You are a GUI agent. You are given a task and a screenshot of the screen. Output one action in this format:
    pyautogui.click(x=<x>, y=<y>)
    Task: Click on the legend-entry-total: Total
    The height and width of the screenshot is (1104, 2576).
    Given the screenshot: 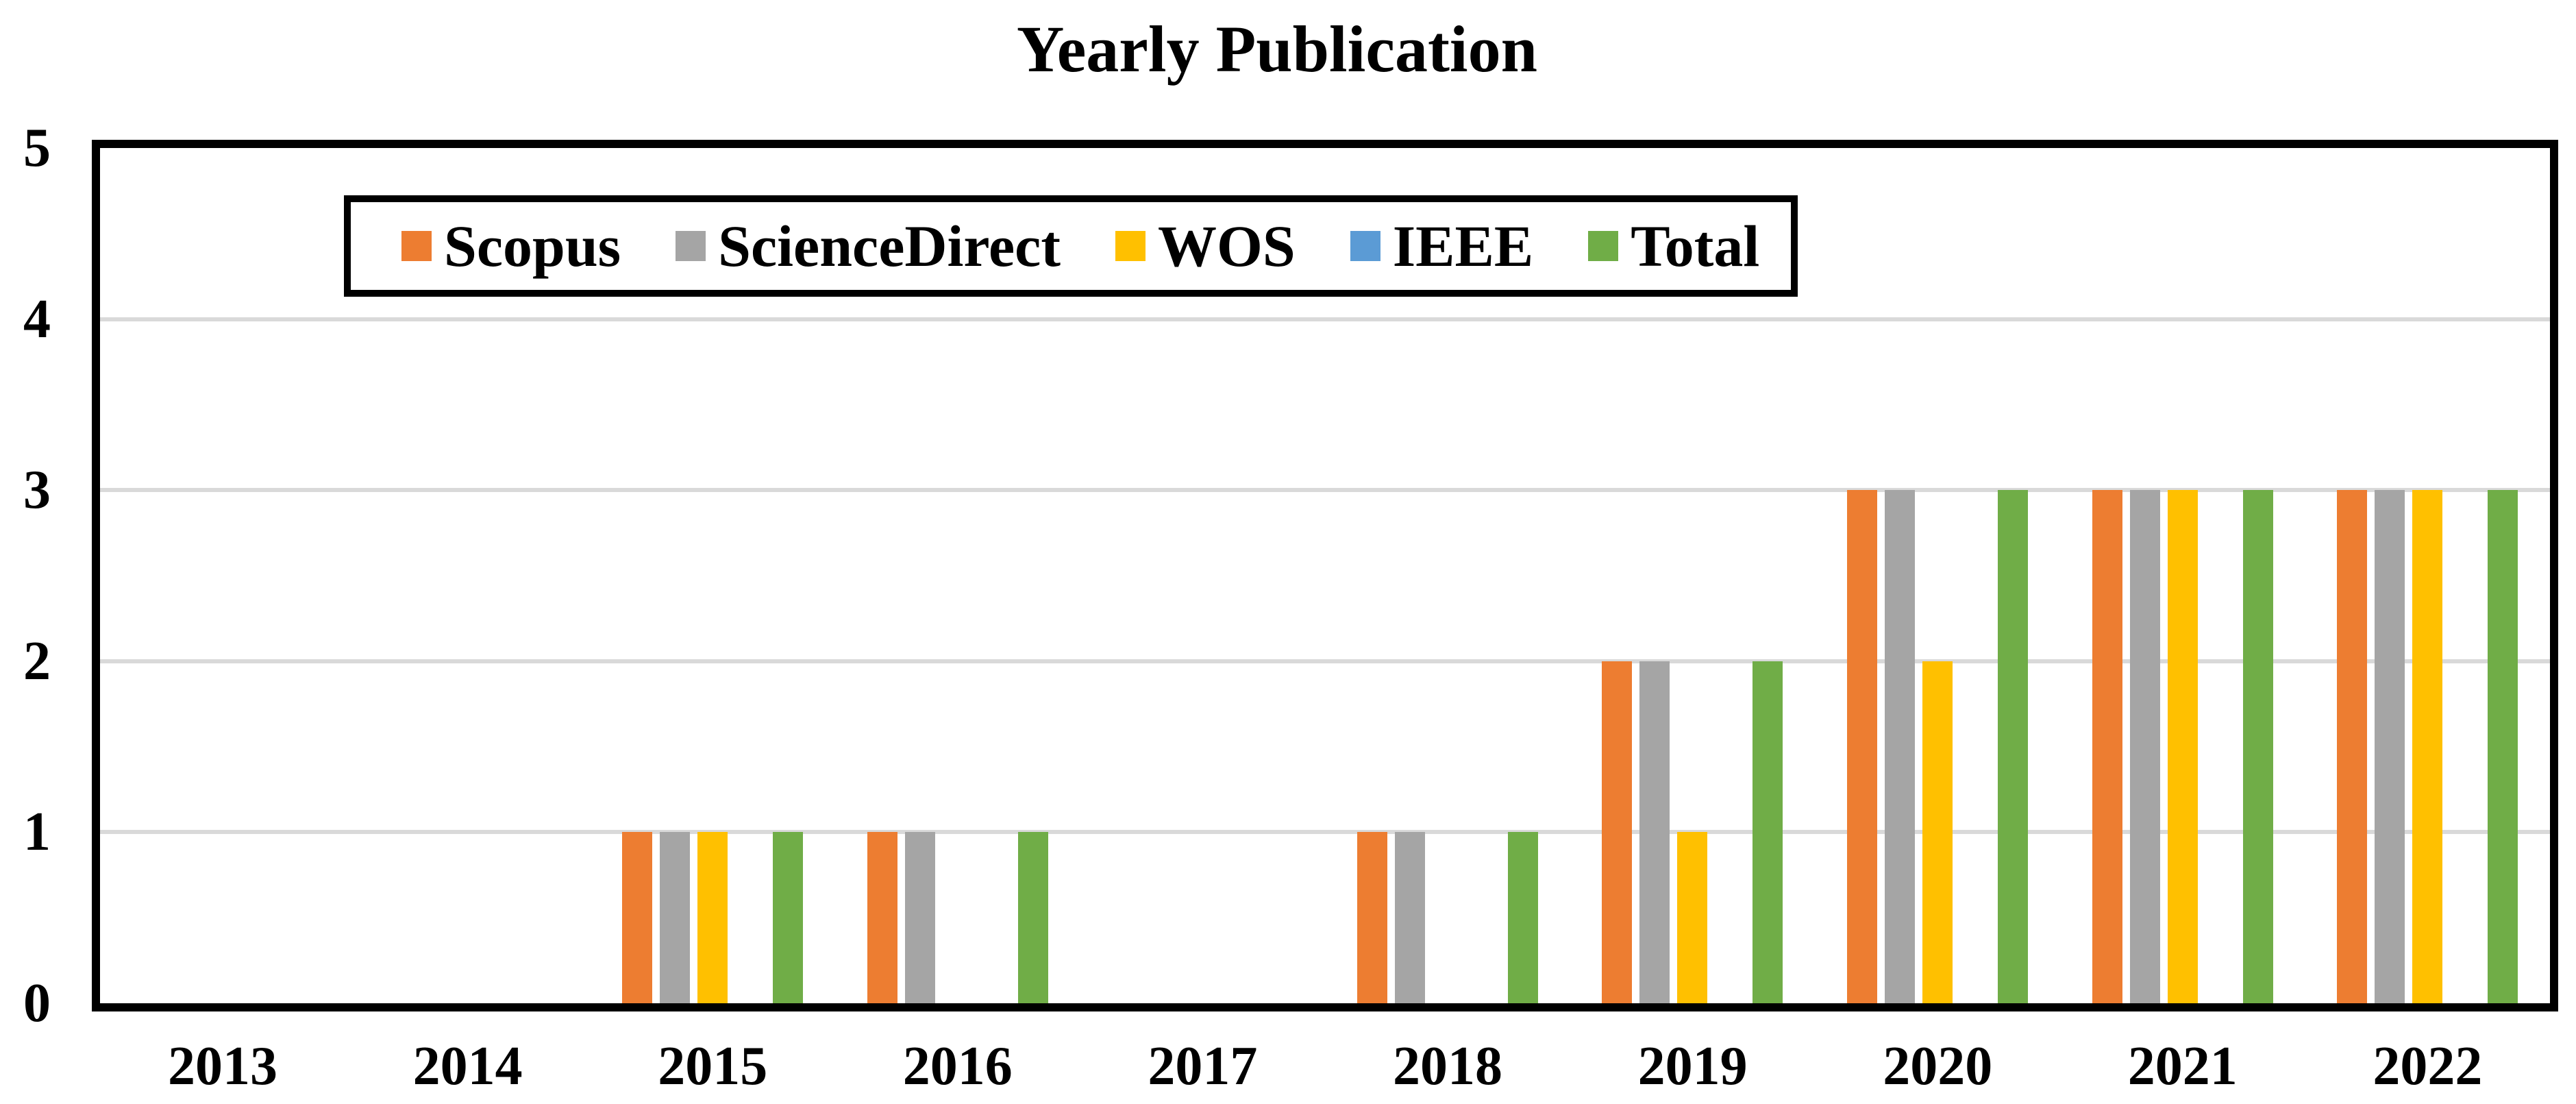 What is the action you would take?
    pyautogui.click(x=1673, y=246)
    